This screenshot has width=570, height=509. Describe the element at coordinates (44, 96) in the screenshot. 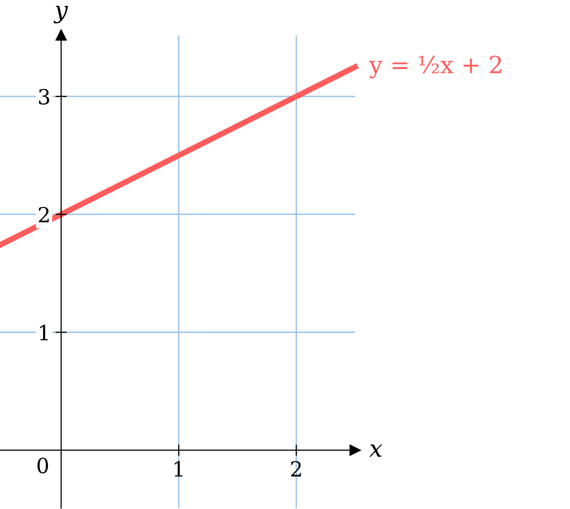

I see `y-tick-label: 3` at that location.